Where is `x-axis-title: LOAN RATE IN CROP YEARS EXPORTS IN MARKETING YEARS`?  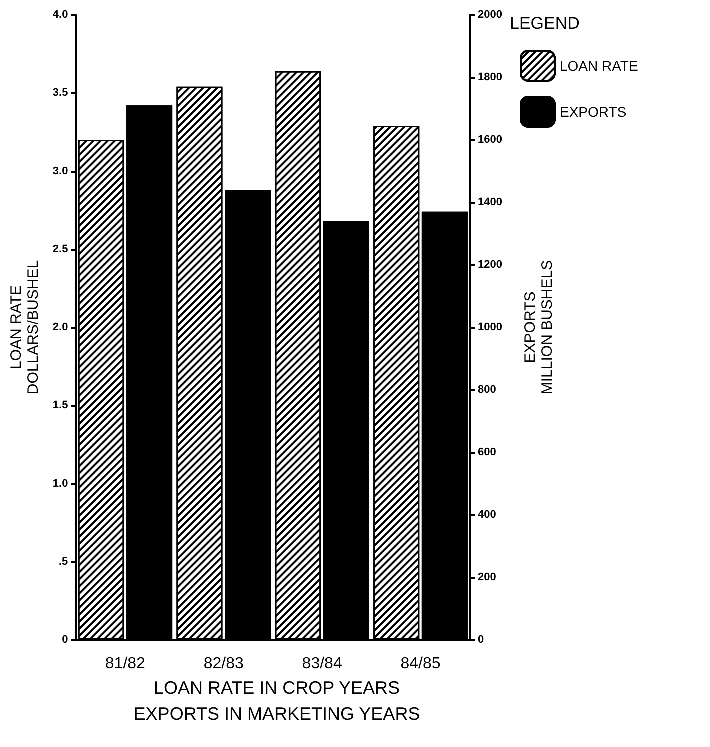
x-axis-title: LOAN RATE IN CROP YEARS EXPORTS IN MARKETING YEARS is located at coordinates (277, 701).